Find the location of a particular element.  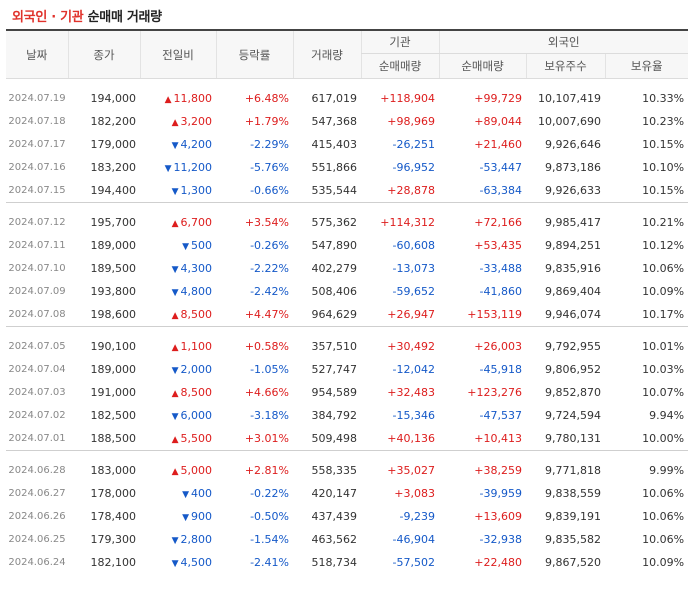

cell-volume: 575,362 is located at coordinates (334, 222).